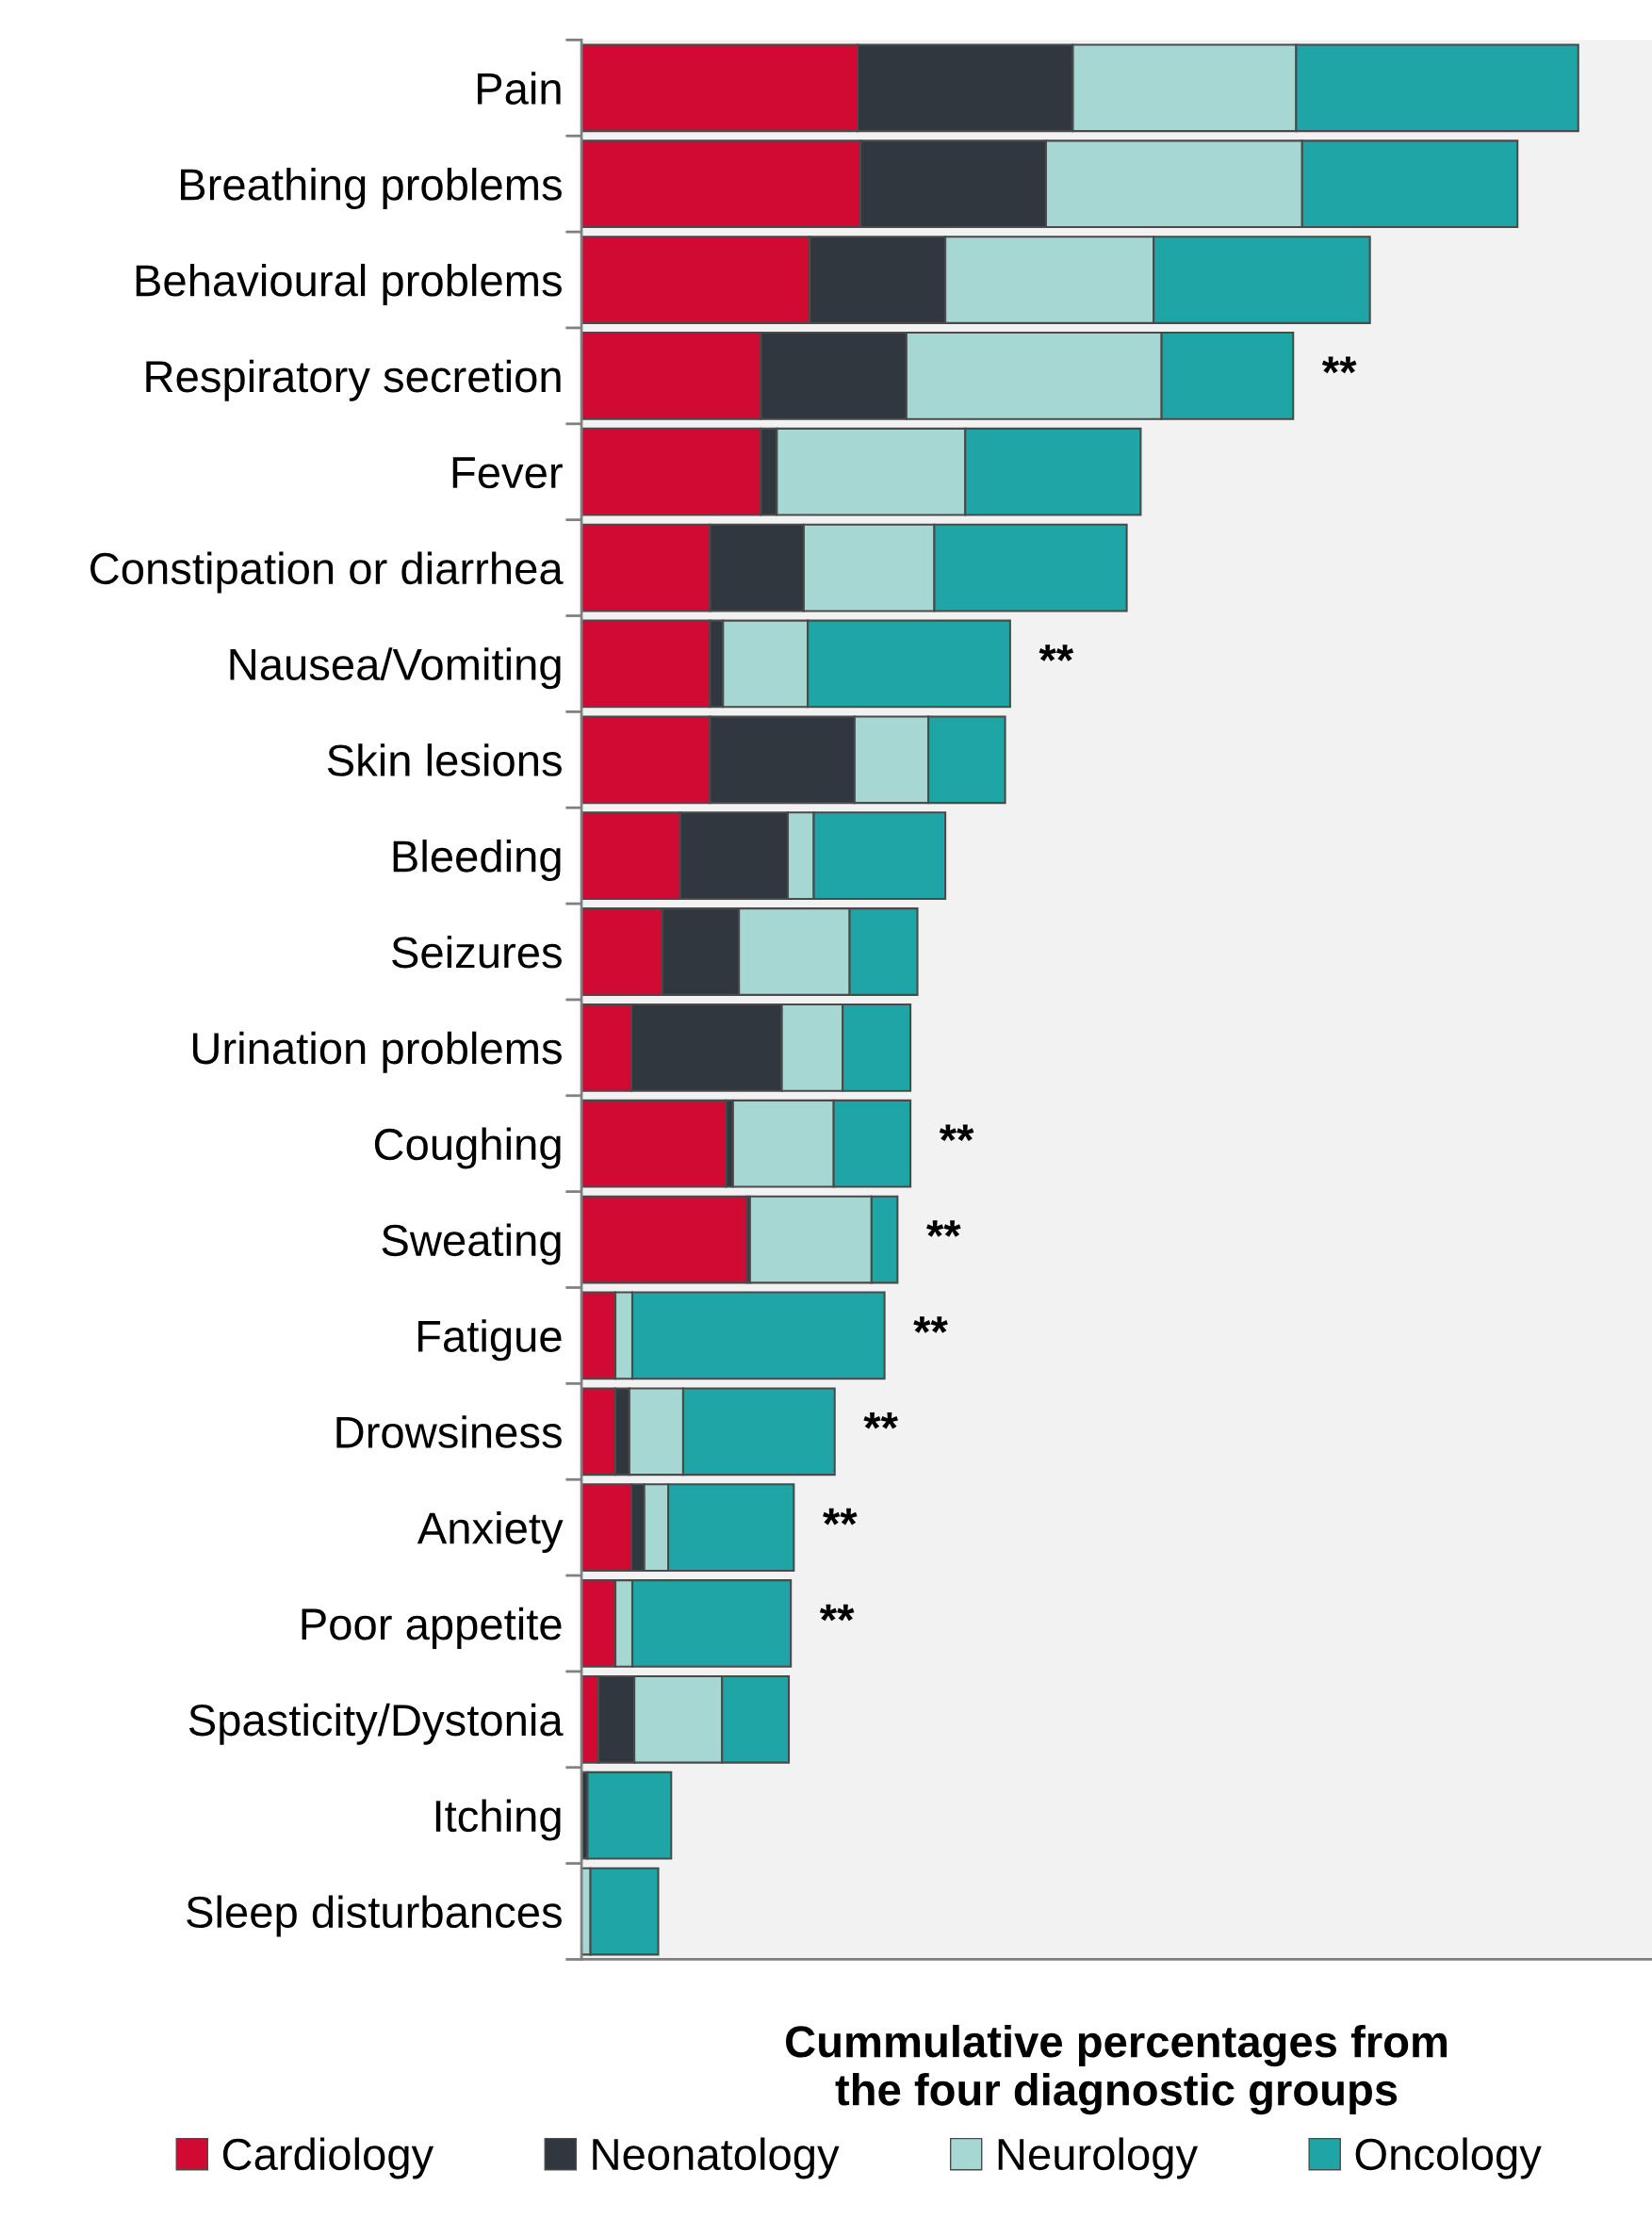  I want to click on y-tick-label: Pain, so click(519, 88).